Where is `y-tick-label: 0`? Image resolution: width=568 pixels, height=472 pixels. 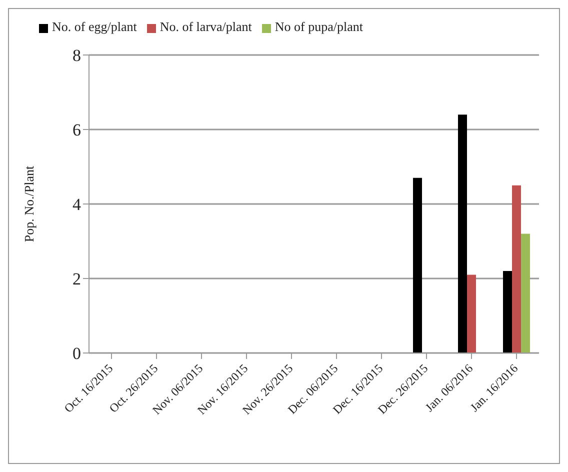 y-tick-label: 0 is located at coordinates (76, 354).